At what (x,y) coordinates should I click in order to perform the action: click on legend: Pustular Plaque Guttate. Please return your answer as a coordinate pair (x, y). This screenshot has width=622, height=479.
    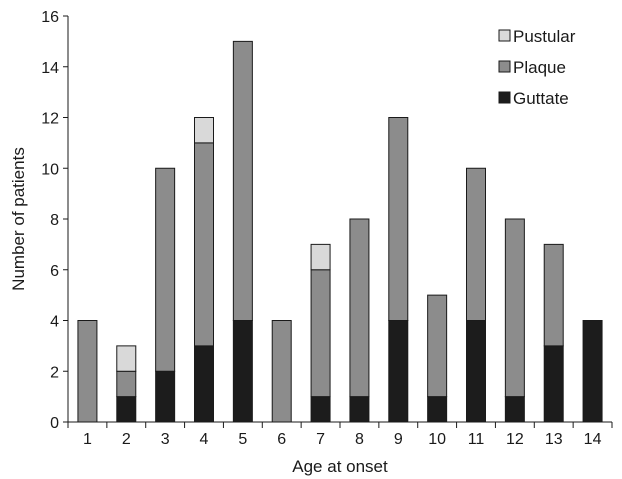
    Looking at the image, I should click on (537, 67).